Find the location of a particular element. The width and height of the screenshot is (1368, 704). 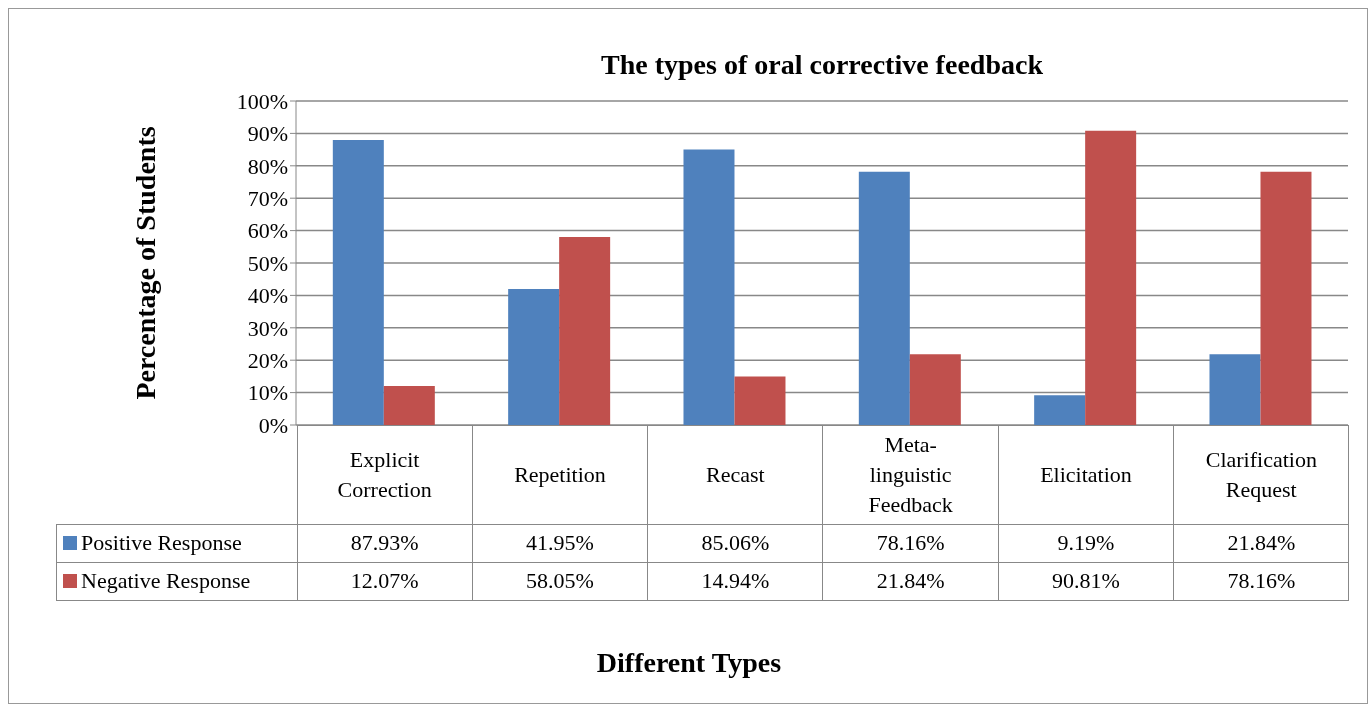

y-tick-label: 50% is located at coordinates (267, 263).